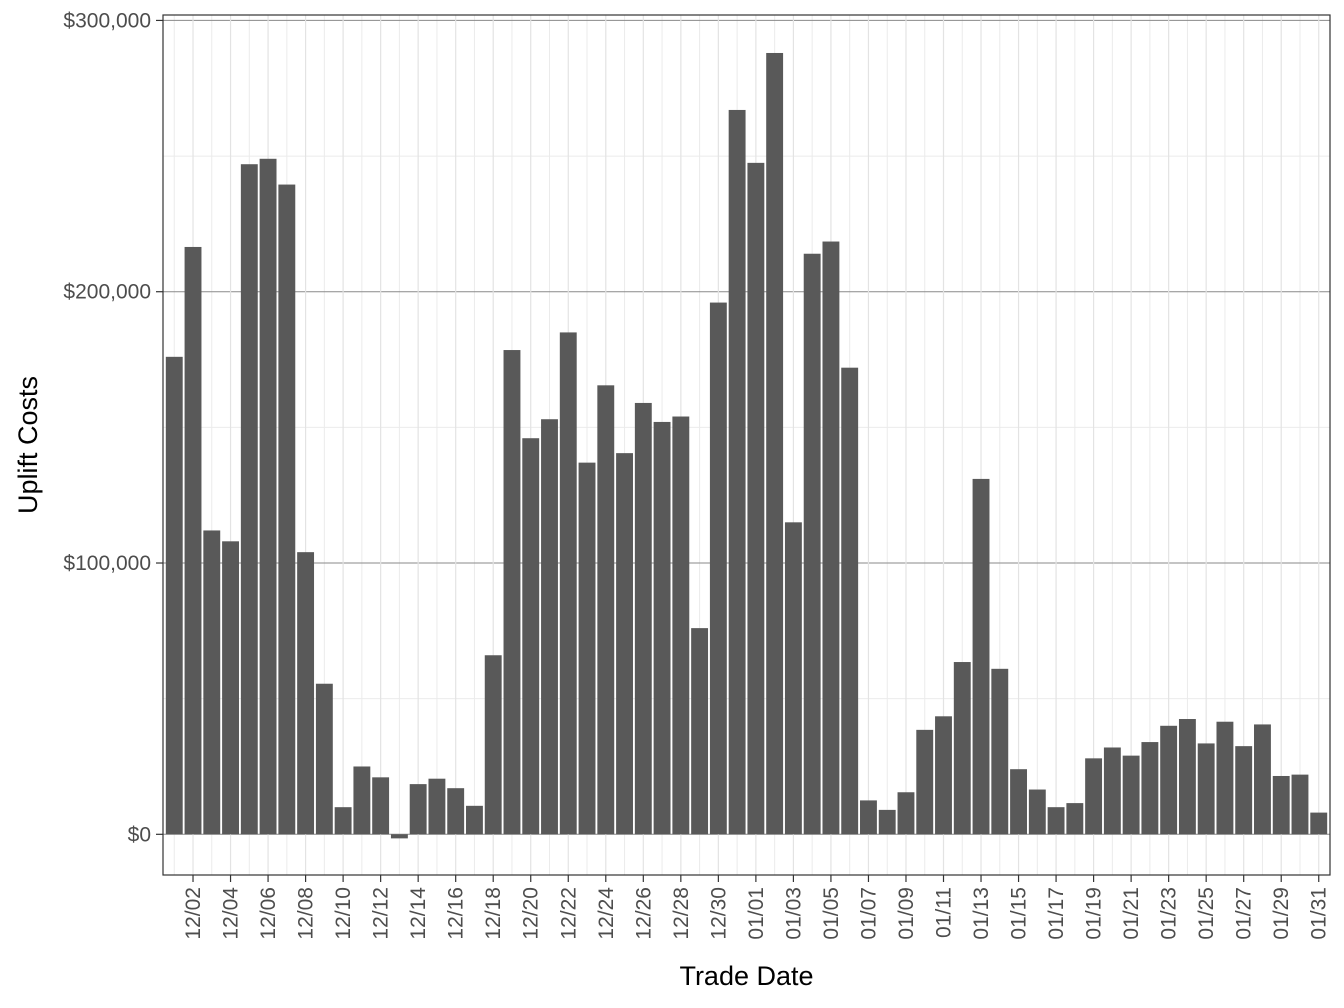 This screenshot has height=1008, width=1344. I want to click on bar-12-15: 12/15, so click(437, 806).